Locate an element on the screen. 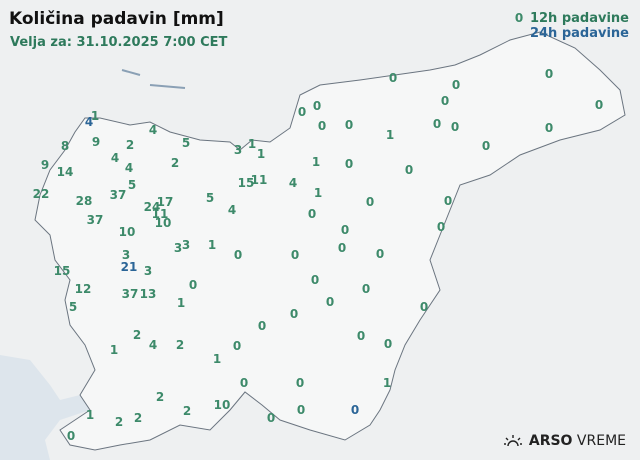  station-value: 24 is located at coordinates (152, 207).